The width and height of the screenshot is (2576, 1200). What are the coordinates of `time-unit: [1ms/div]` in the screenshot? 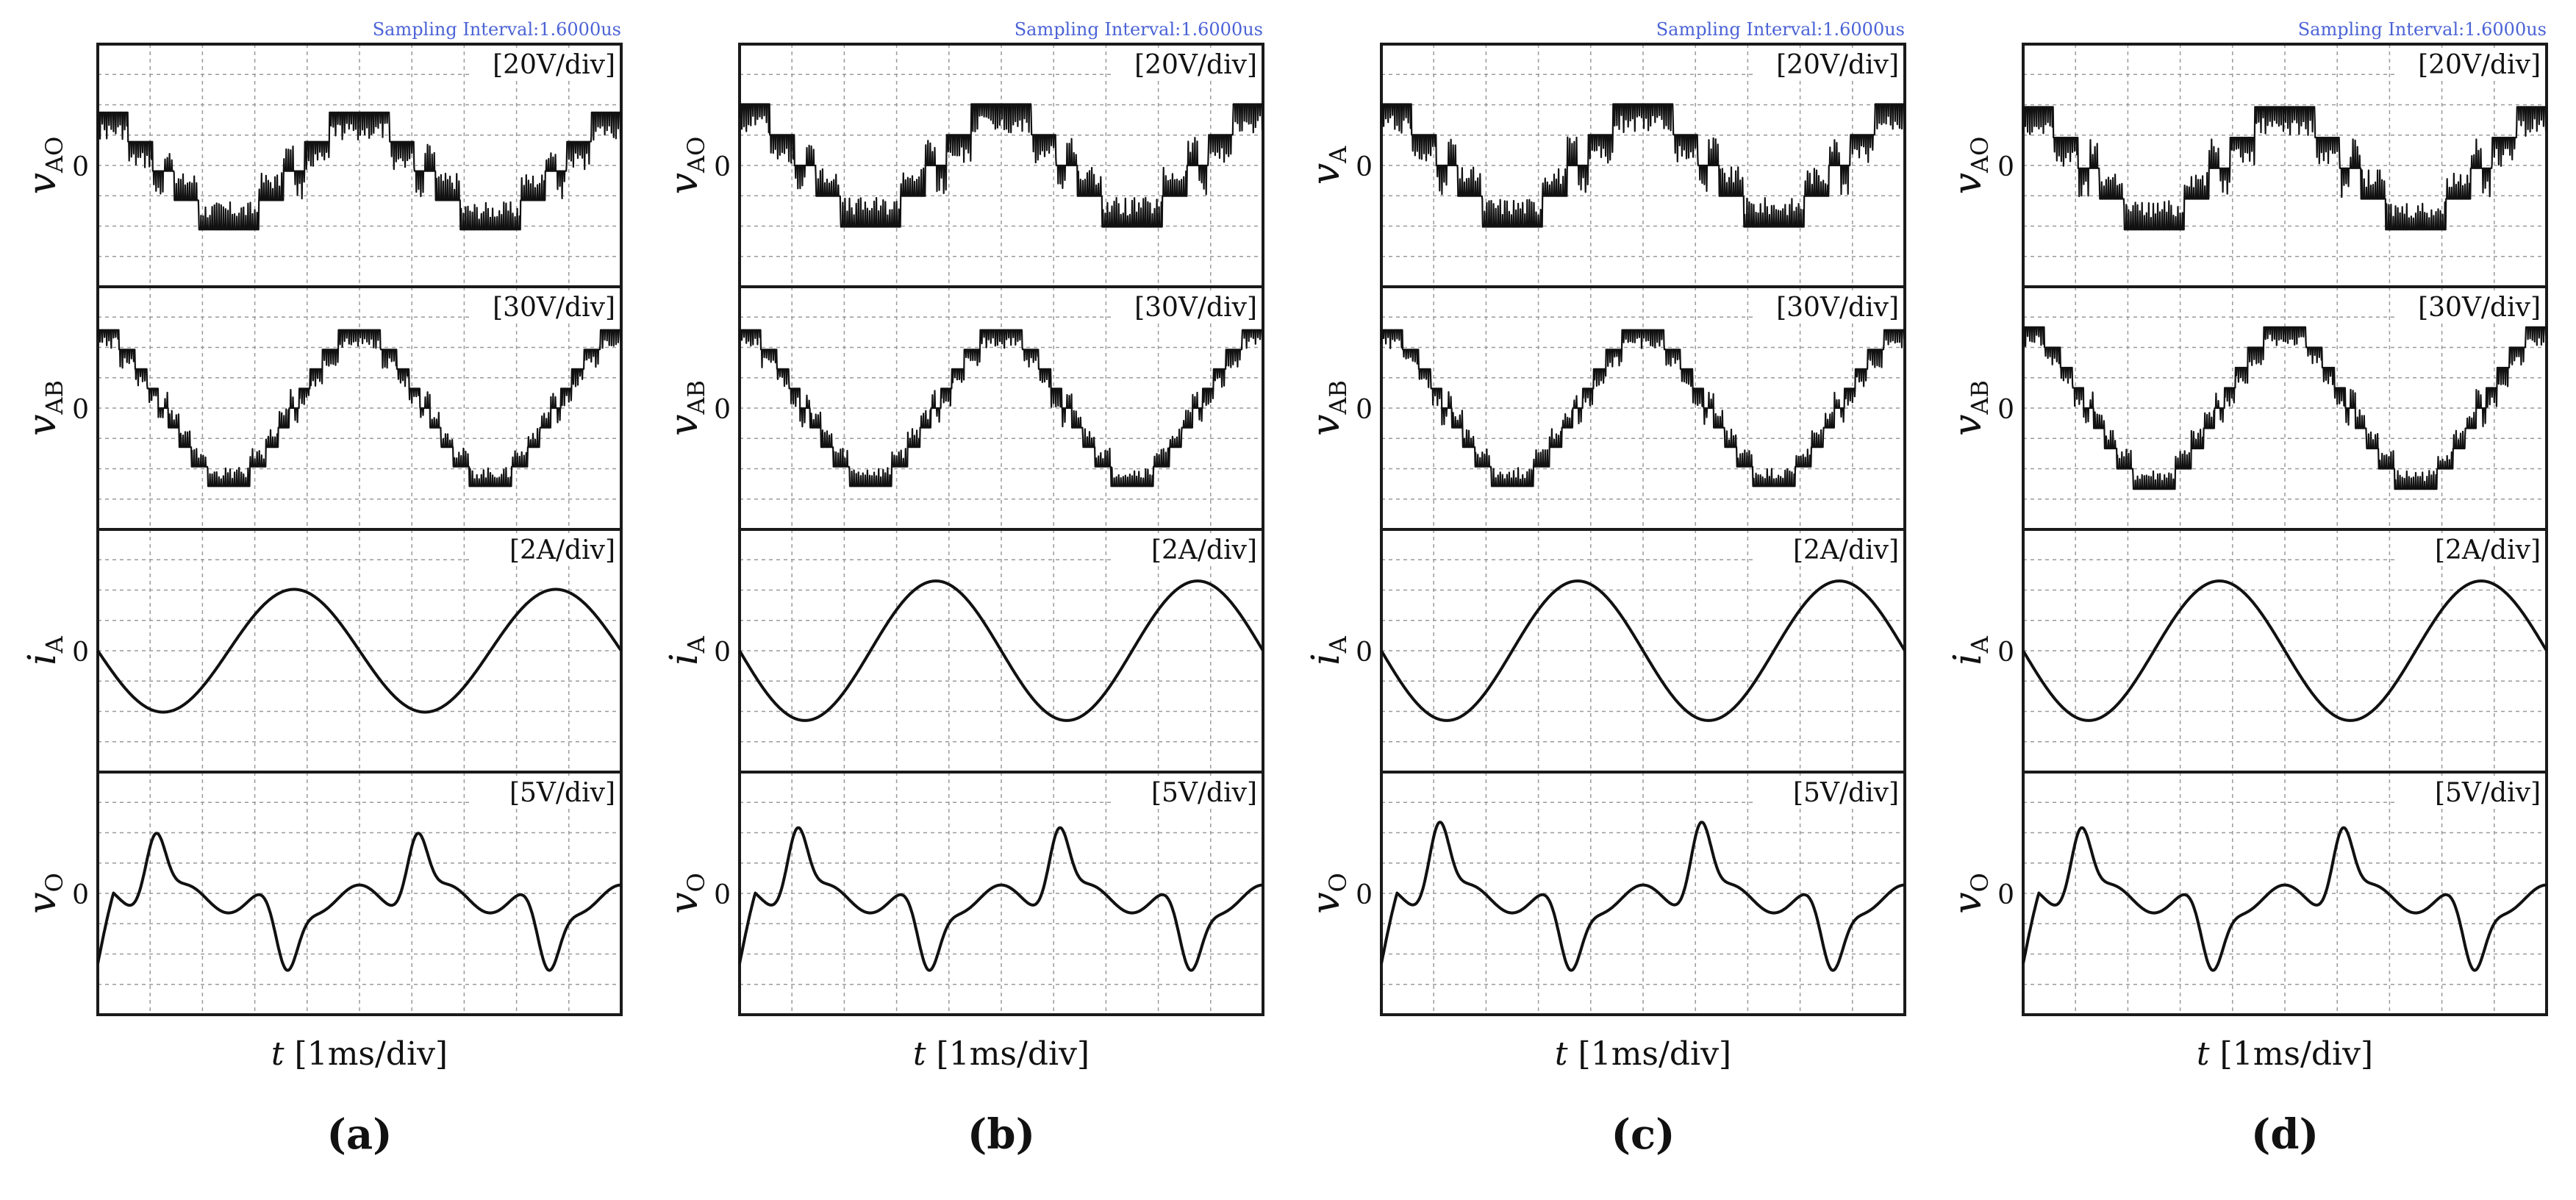 It's located at (1650, 1054).